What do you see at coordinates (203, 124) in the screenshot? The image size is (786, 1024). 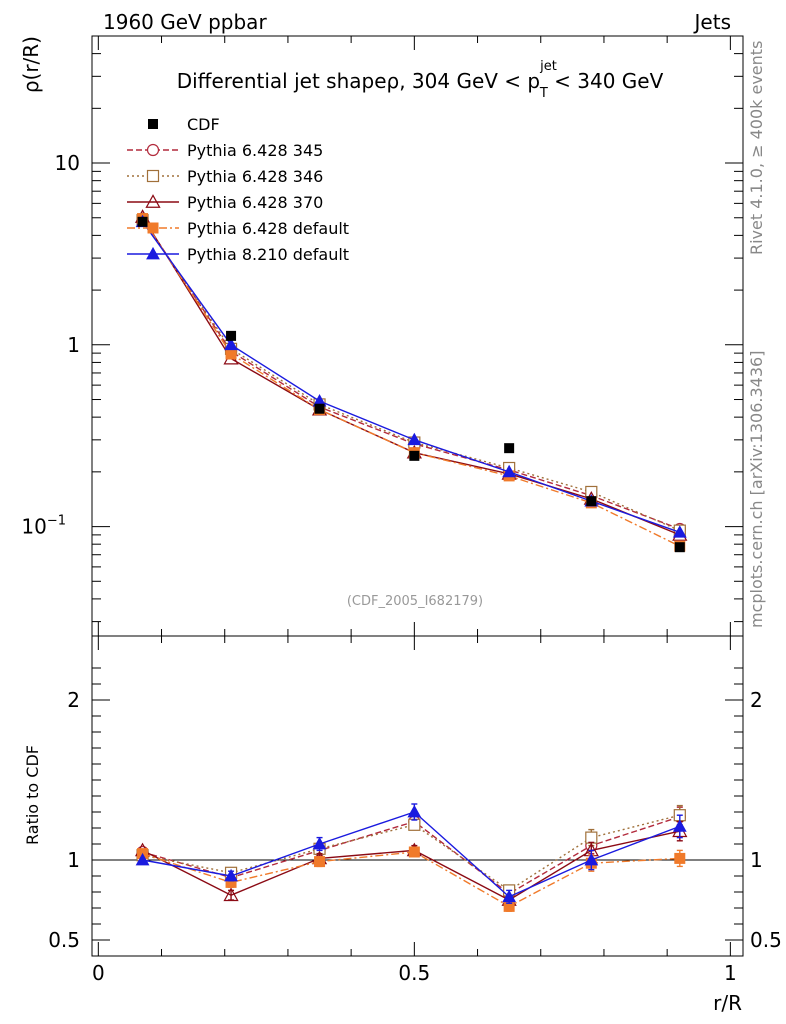 I see `legend-label: CDF` at bounding box center [203, 124].